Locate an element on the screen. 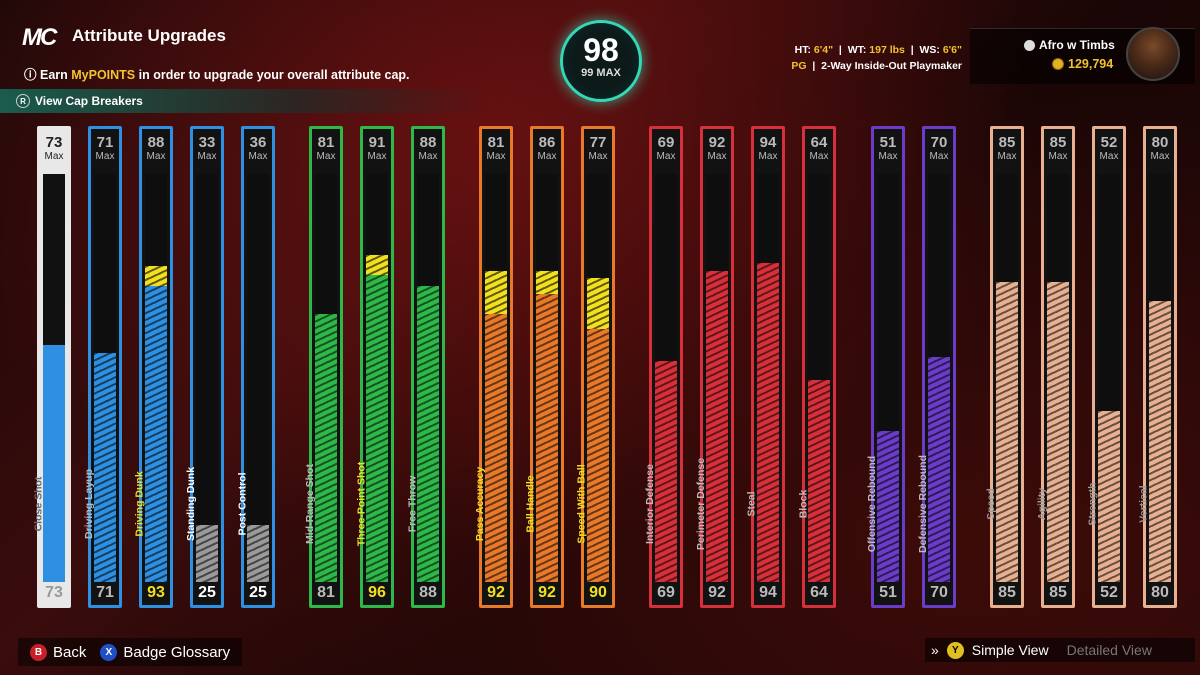  attribute-name: Block is located at coordinates (803, 504).